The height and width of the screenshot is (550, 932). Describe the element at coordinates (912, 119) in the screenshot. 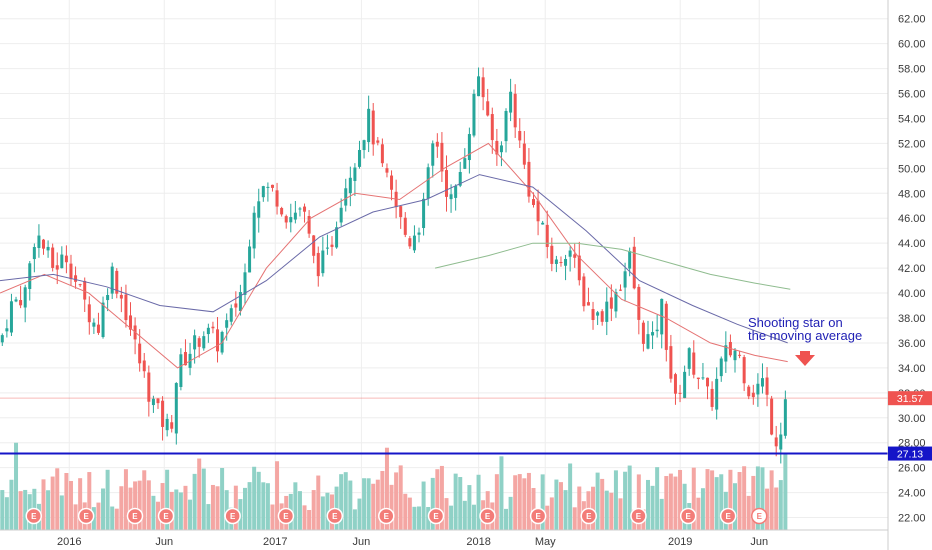

I see `y-tick-label: 54.00` at that location.